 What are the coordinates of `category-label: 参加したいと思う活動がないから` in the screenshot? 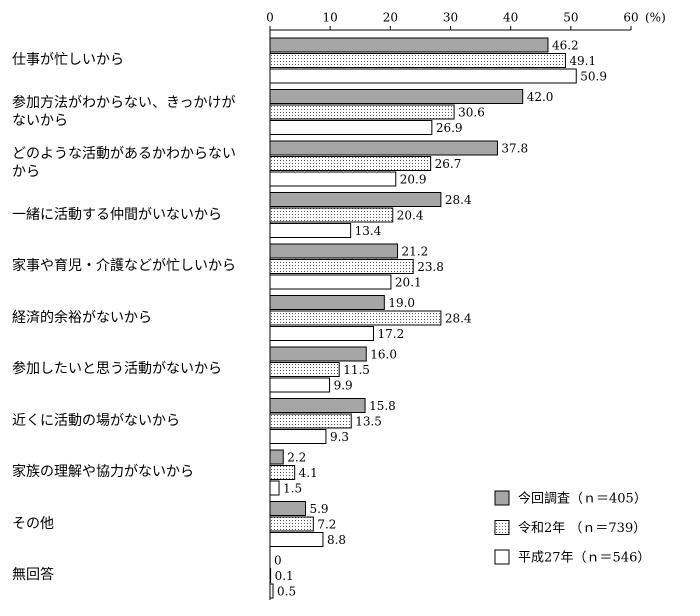 It's located at (117, 369).